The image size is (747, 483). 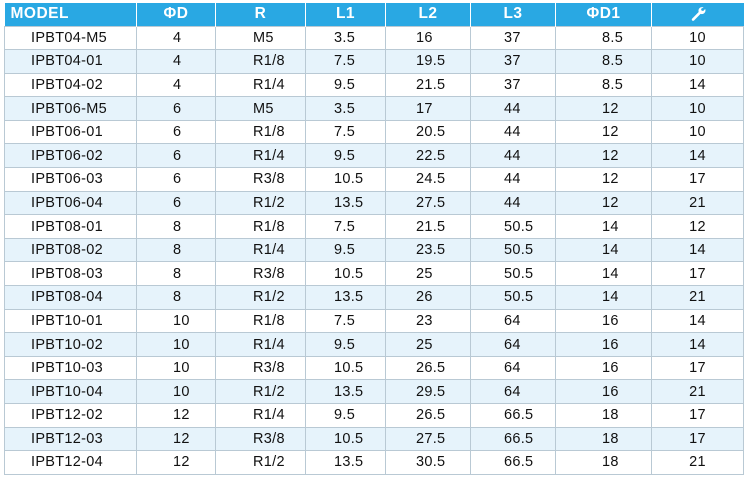 I want to click on header-row: MODEL ΦD R L1 L2 L3 ΦD1, so click(x=374, y=14).